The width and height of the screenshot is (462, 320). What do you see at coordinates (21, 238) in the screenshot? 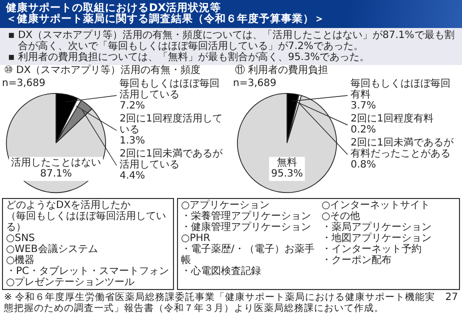
I see `text: ○SNS` at bounding box center [21, 238].